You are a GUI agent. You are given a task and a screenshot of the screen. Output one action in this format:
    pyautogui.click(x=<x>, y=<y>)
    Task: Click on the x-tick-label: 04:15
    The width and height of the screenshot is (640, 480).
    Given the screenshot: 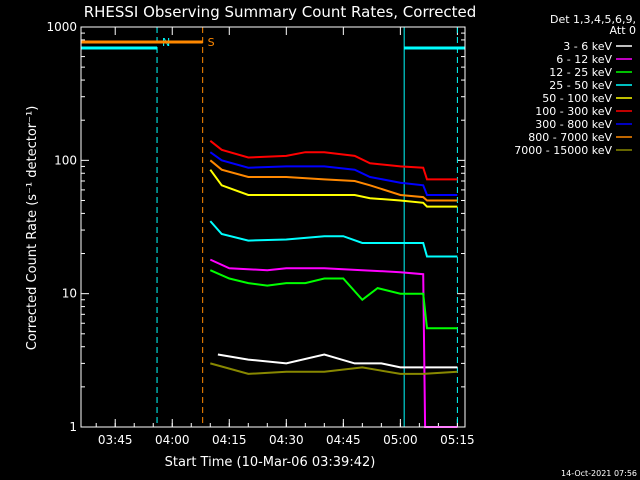 What is the action you would take?
    pyautogui.click(x=229, y=440)
    